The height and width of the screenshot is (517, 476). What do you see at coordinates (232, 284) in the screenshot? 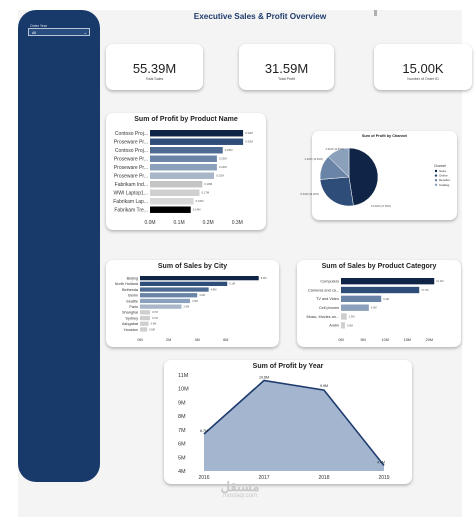
I see `data-label: 6.1M` at bounding box center [232, 284].